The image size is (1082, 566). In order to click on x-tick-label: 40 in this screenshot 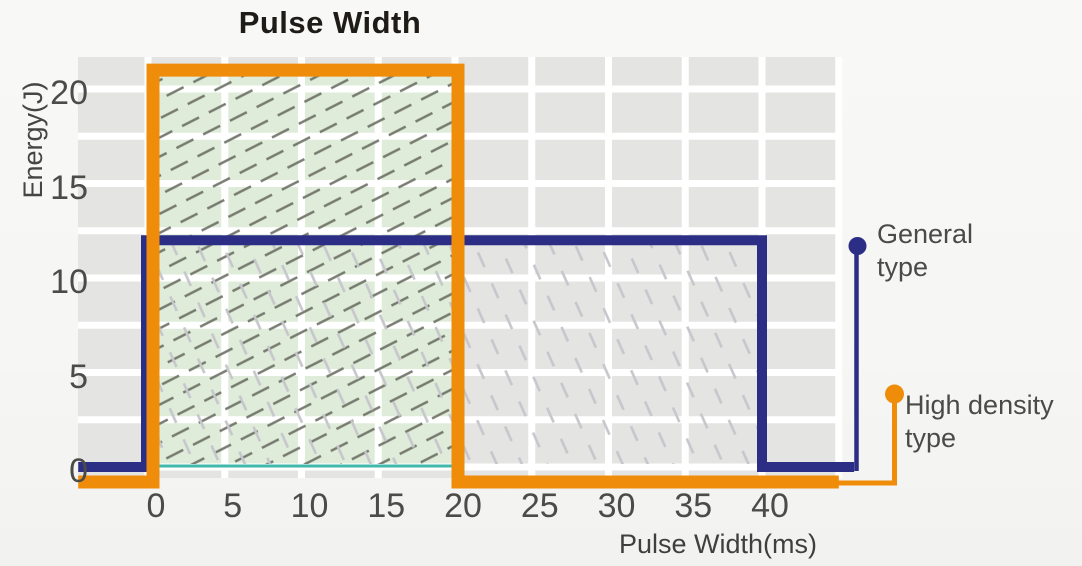, I will do `click(770, 506)`.